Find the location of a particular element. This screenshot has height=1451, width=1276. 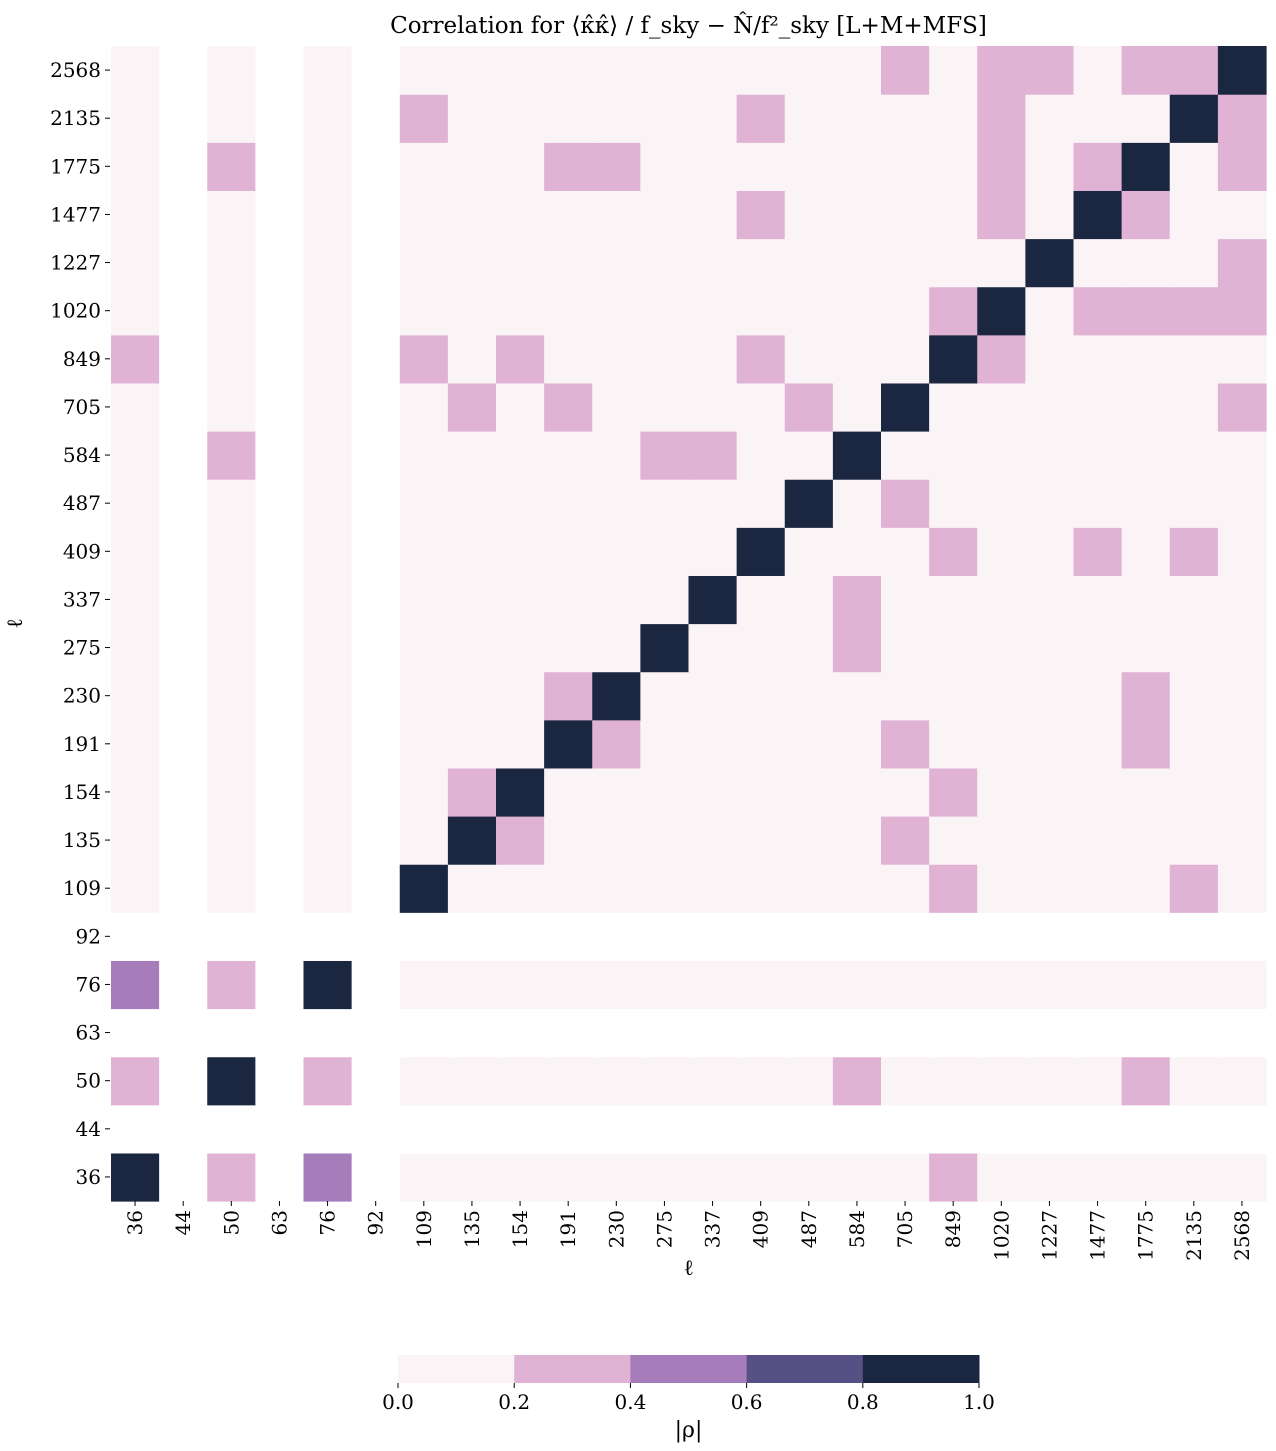

colorbar-segment is located at coordinates (805, 1369).